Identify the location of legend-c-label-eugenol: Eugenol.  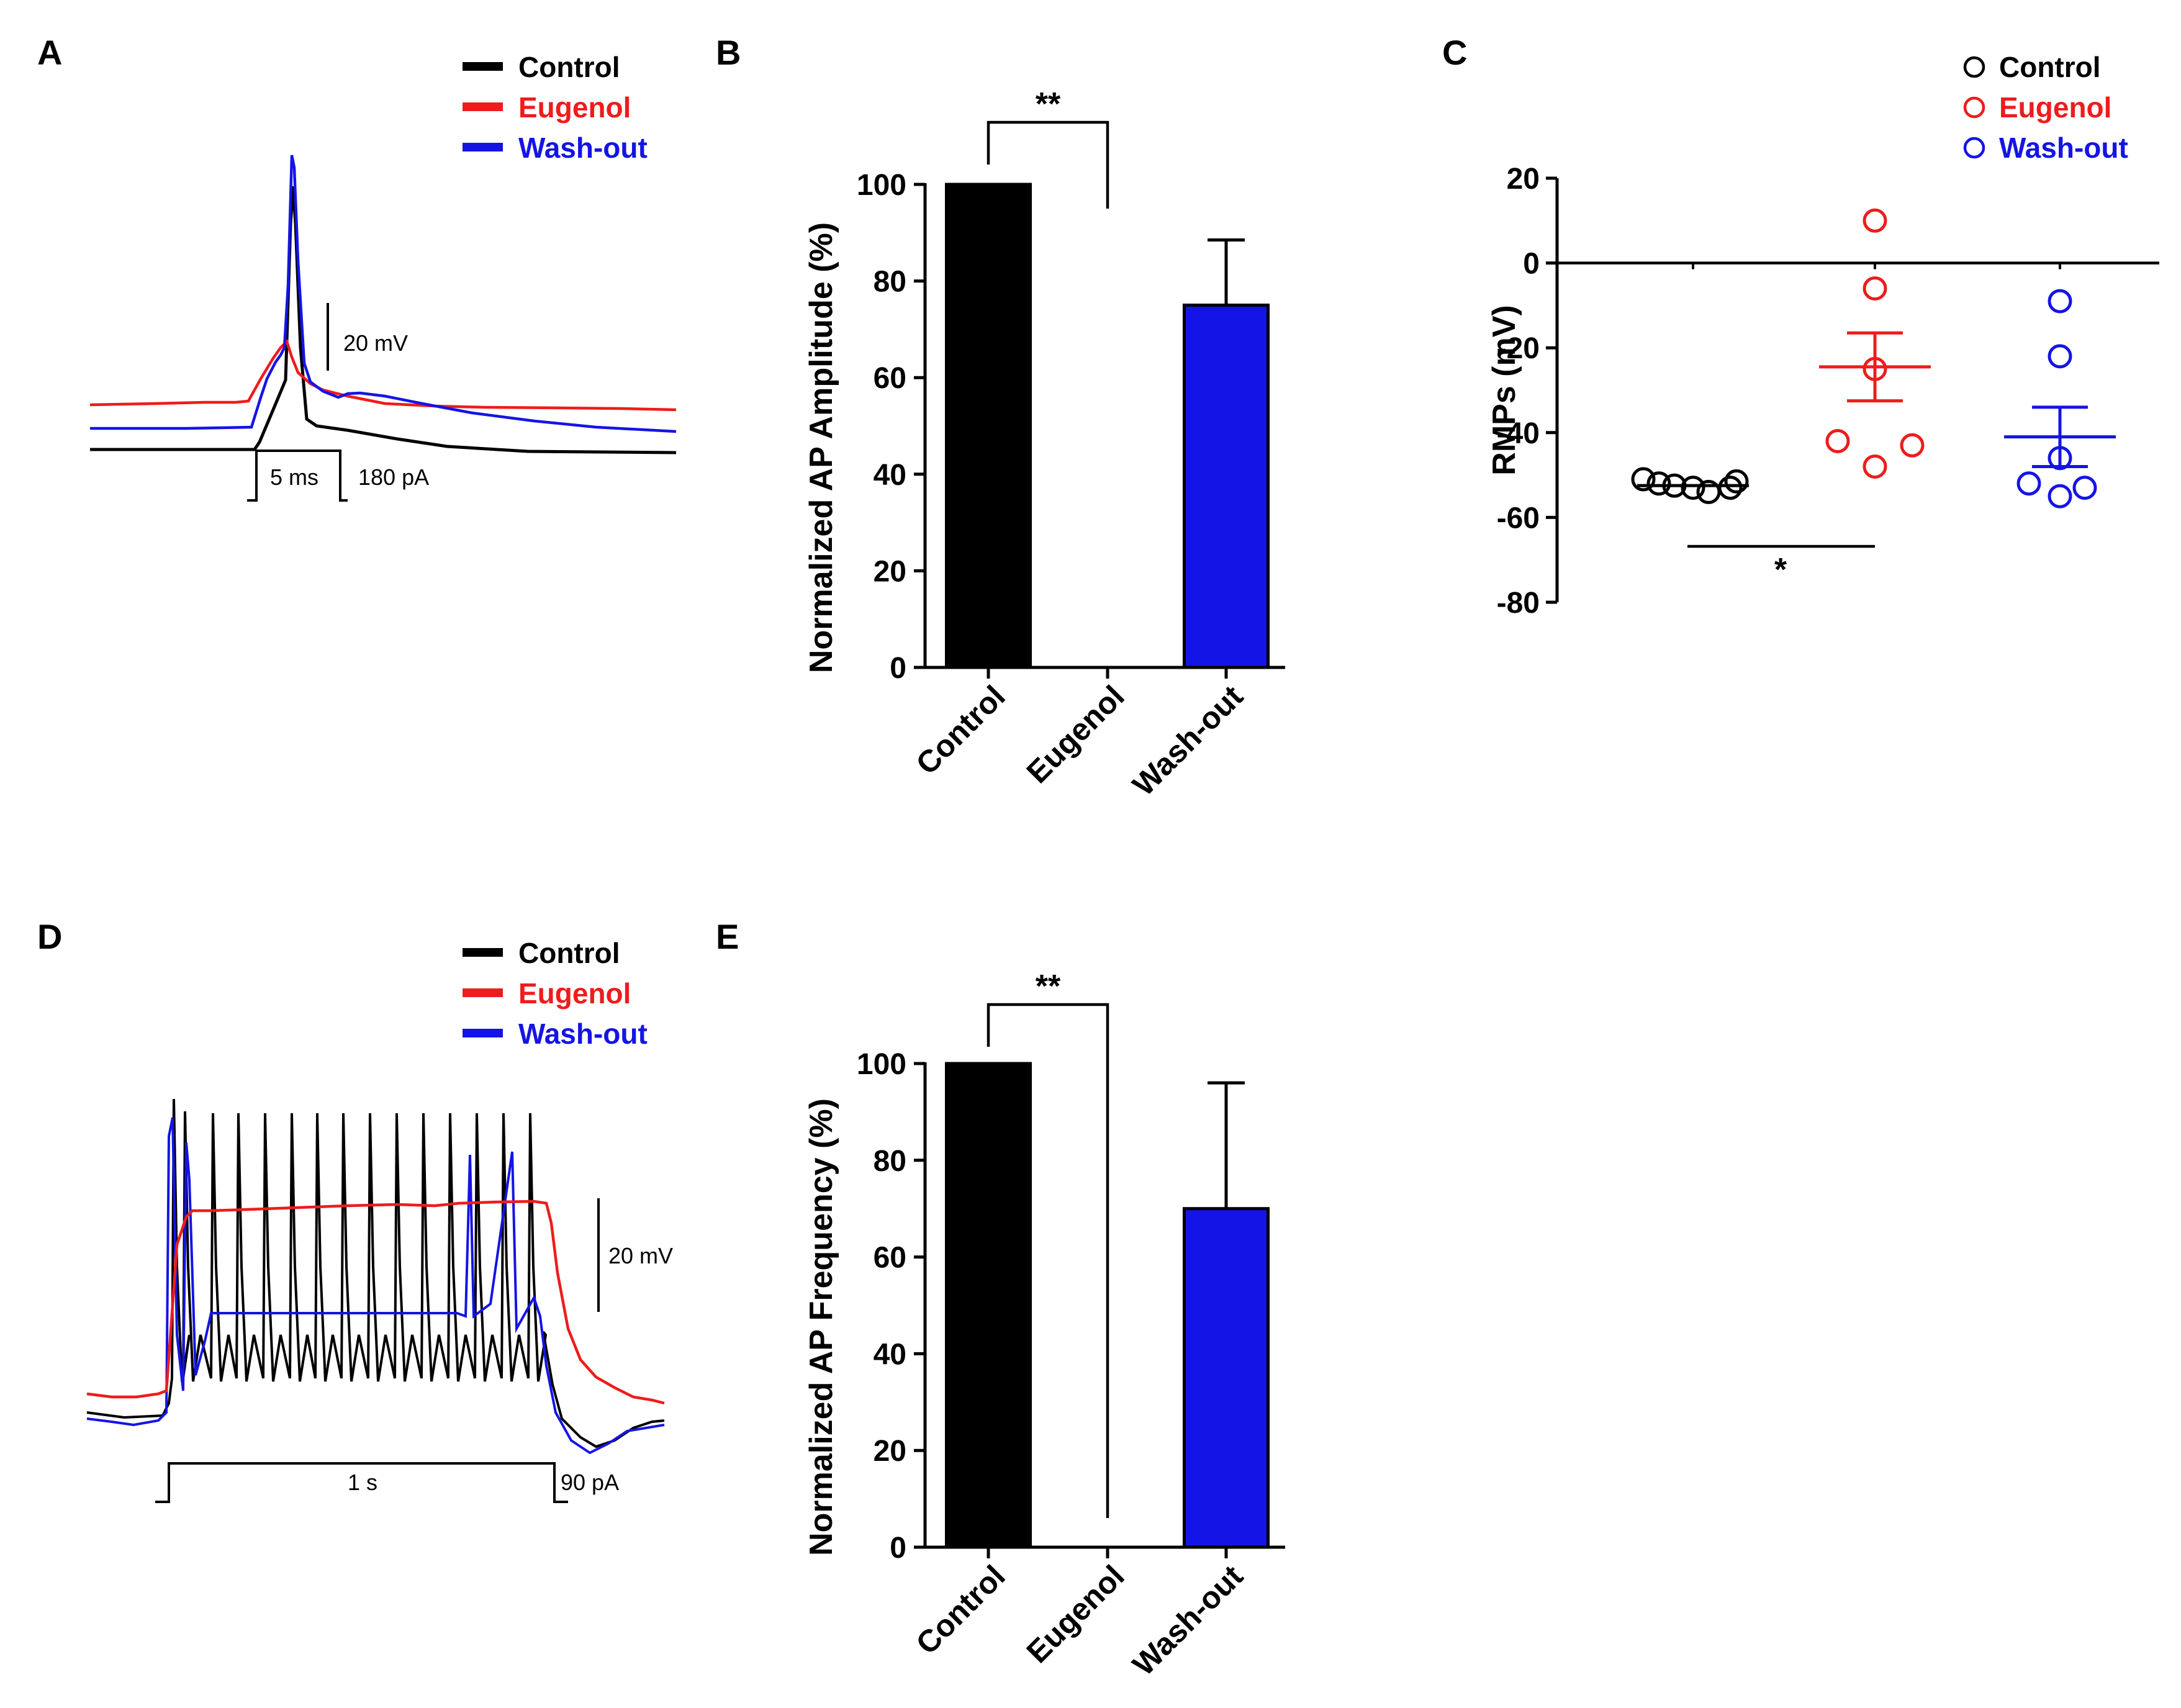
(2055, 107).